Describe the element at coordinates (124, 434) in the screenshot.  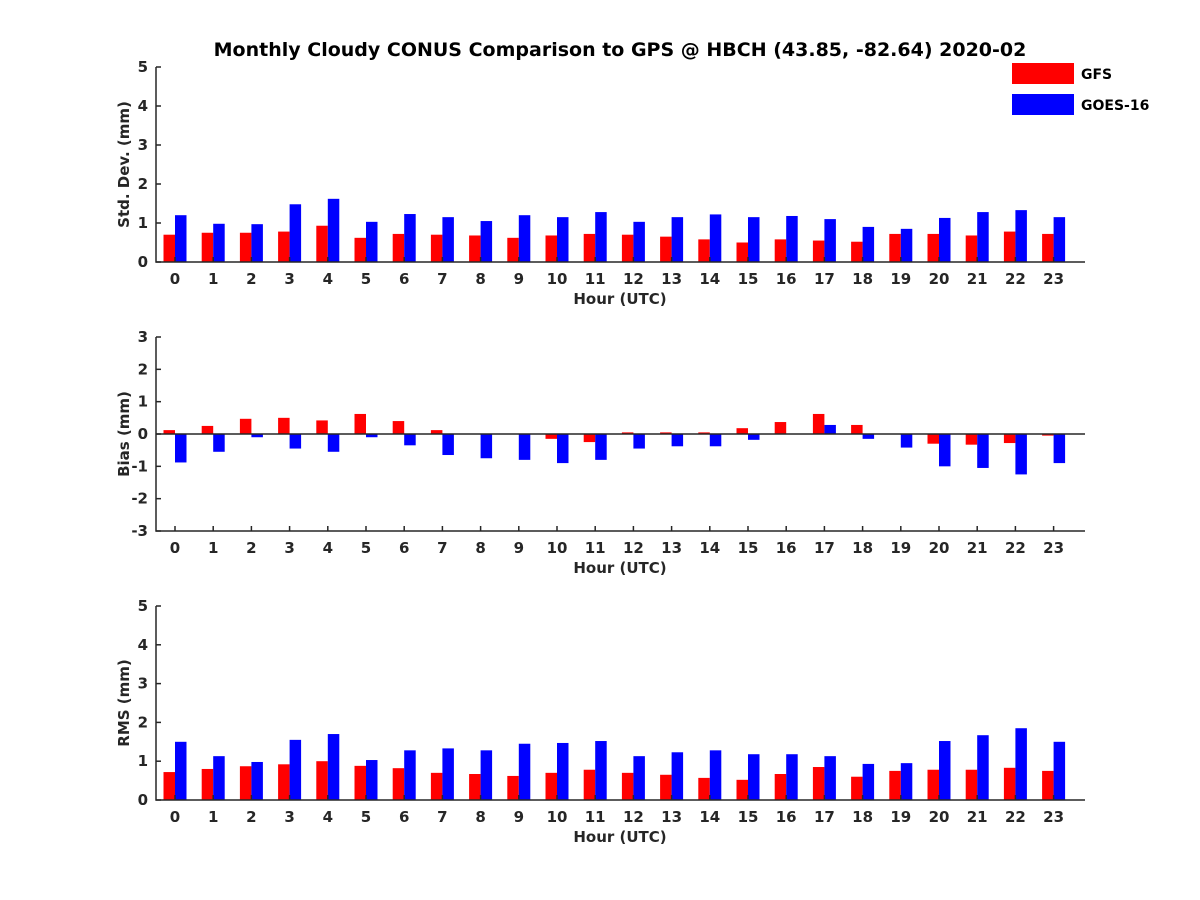
I see `y-axis-label: Bias (mm)` at that location.